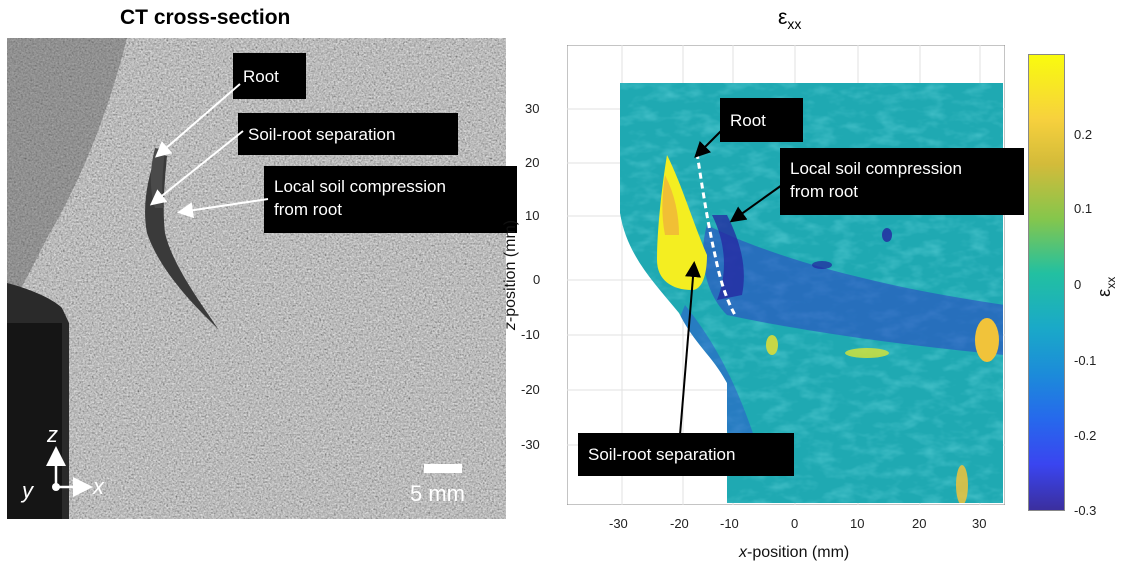  I want to click on ct-root-arrow, so click(197, 120).